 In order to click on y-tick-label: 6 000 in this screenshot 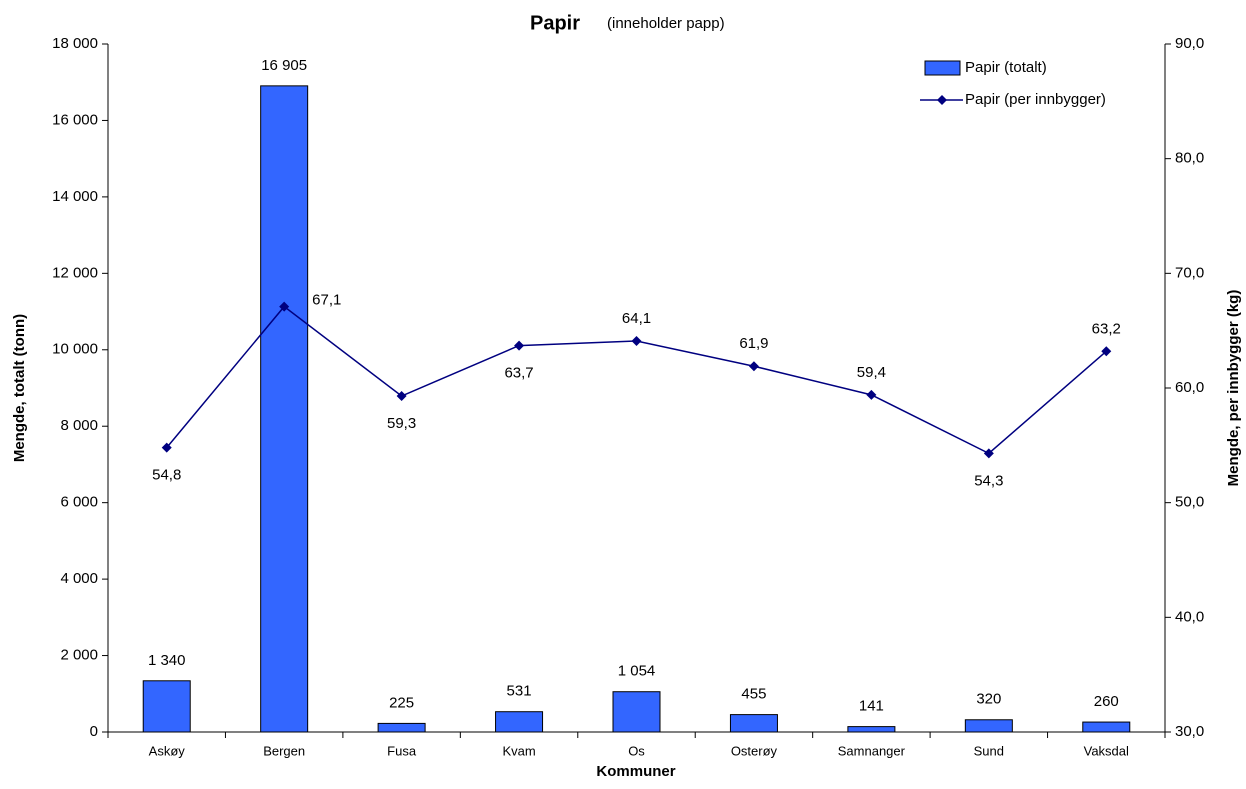, I will do `click(79, 502)`.